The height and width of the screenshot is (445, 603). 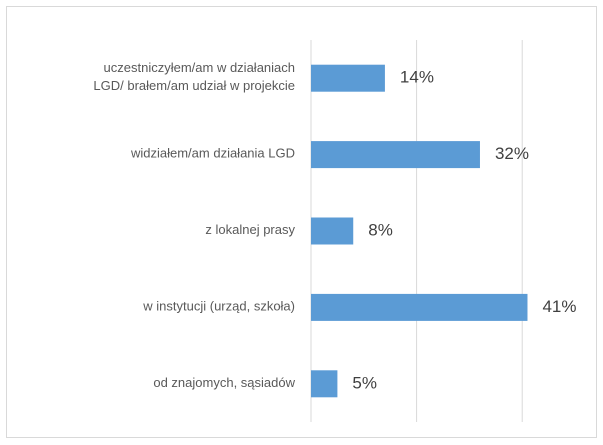 What do you see at coordinates (224, 382) in the screenshot?
I see `category-label: od znajomych, sąsiadów` at bounding box center [224, 382].